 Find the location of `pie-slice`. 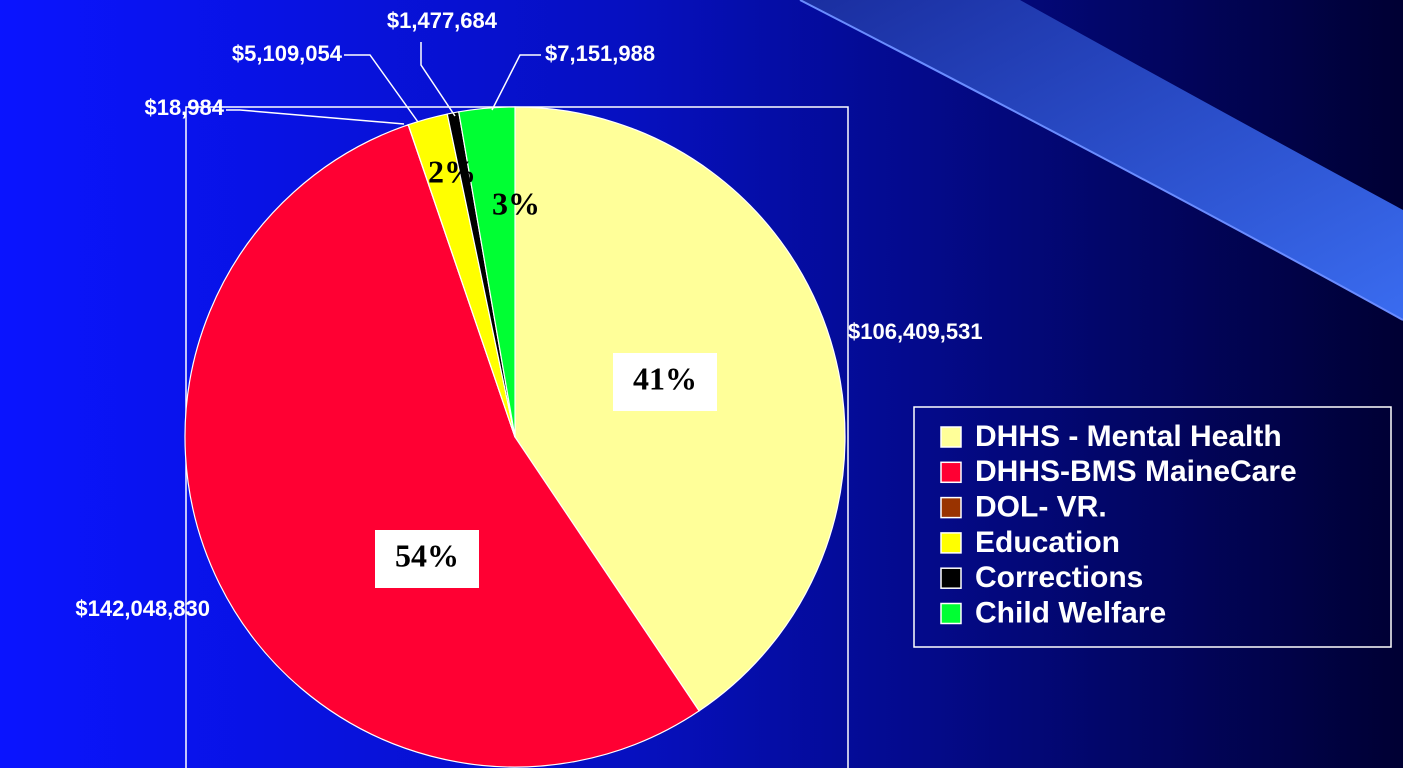

pie-slice is located at coordinates (487, 272).